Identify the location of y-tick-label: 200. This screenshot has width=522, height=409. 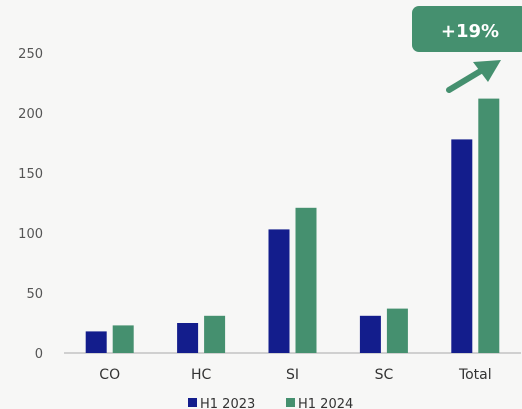
(30, 114).